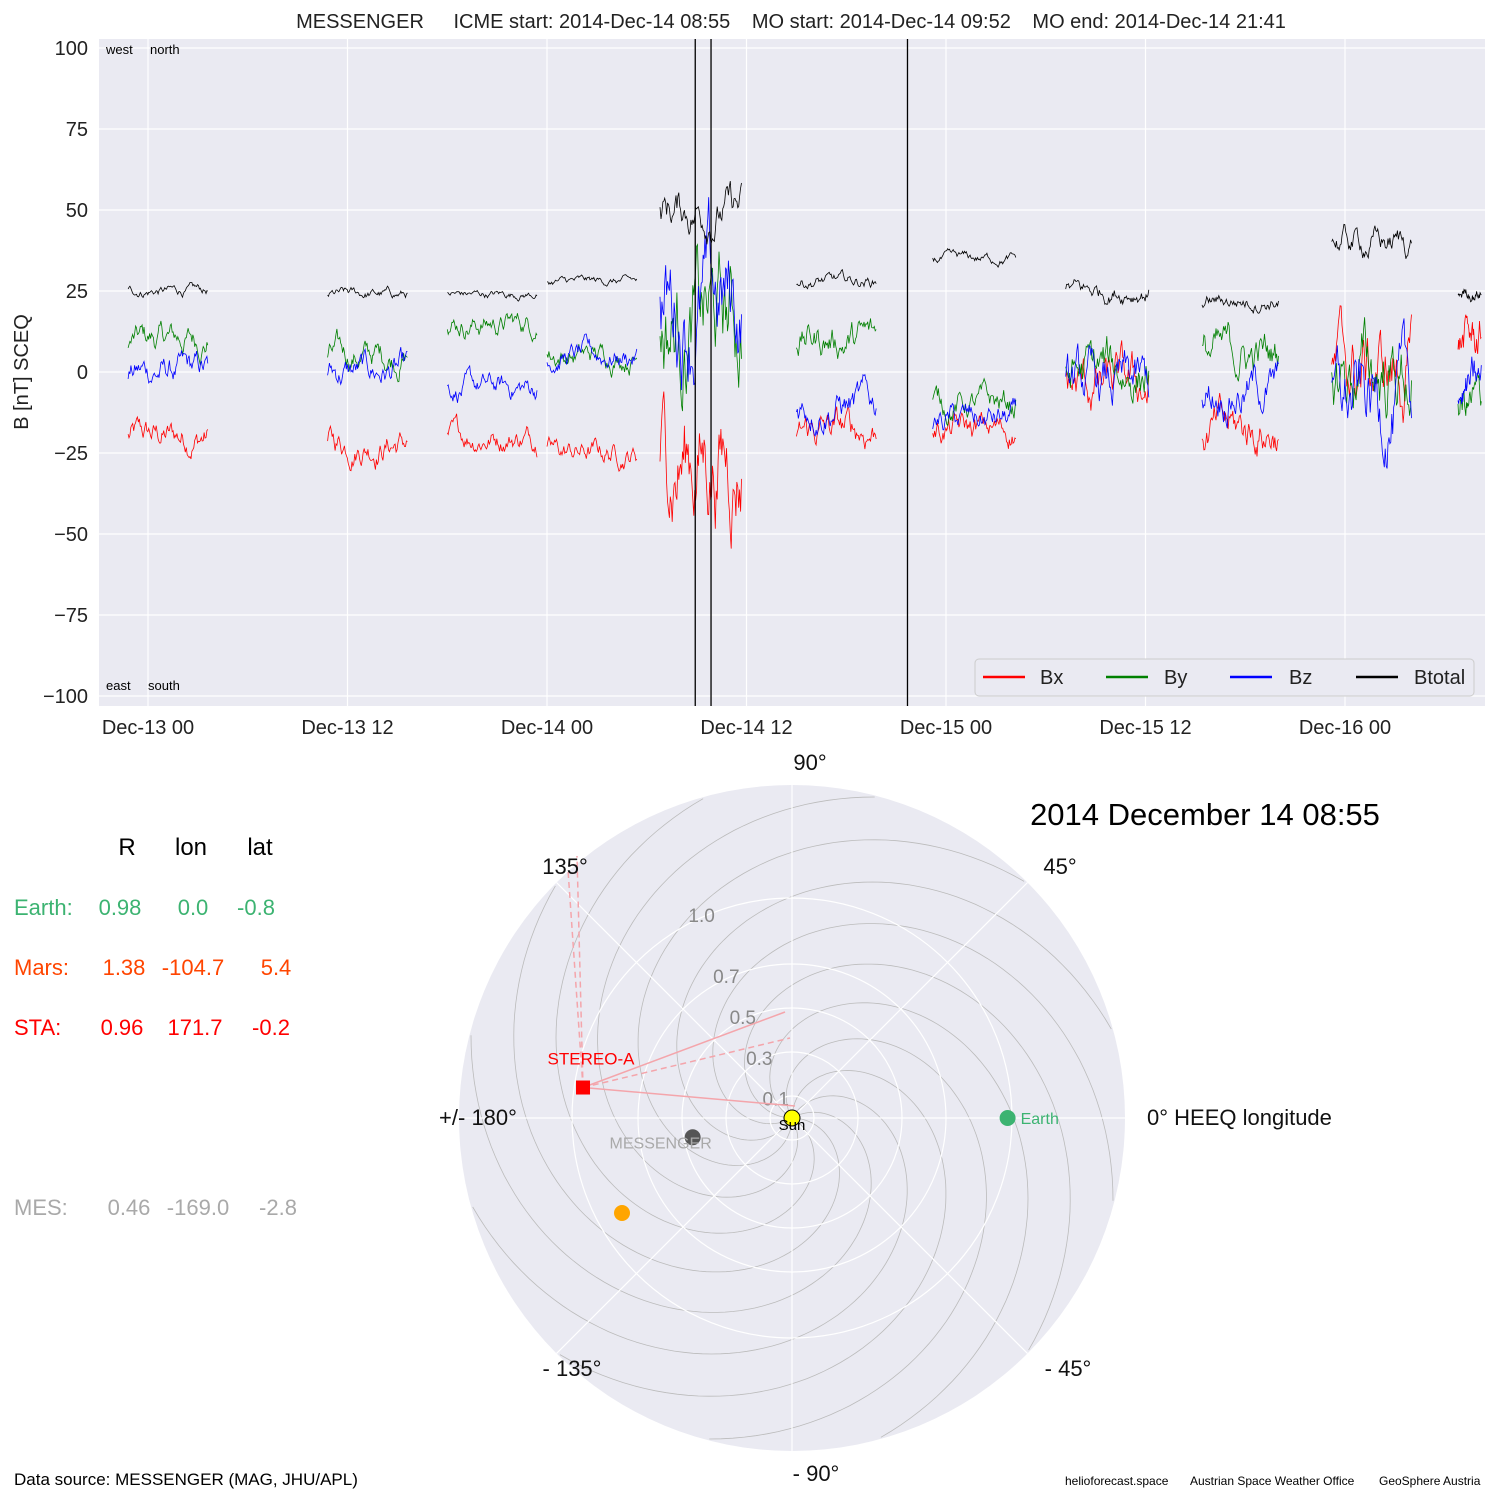 This screenshot has height=1500, width=1500. I want to click on earth-lat: -0.8, so click(256, 907).